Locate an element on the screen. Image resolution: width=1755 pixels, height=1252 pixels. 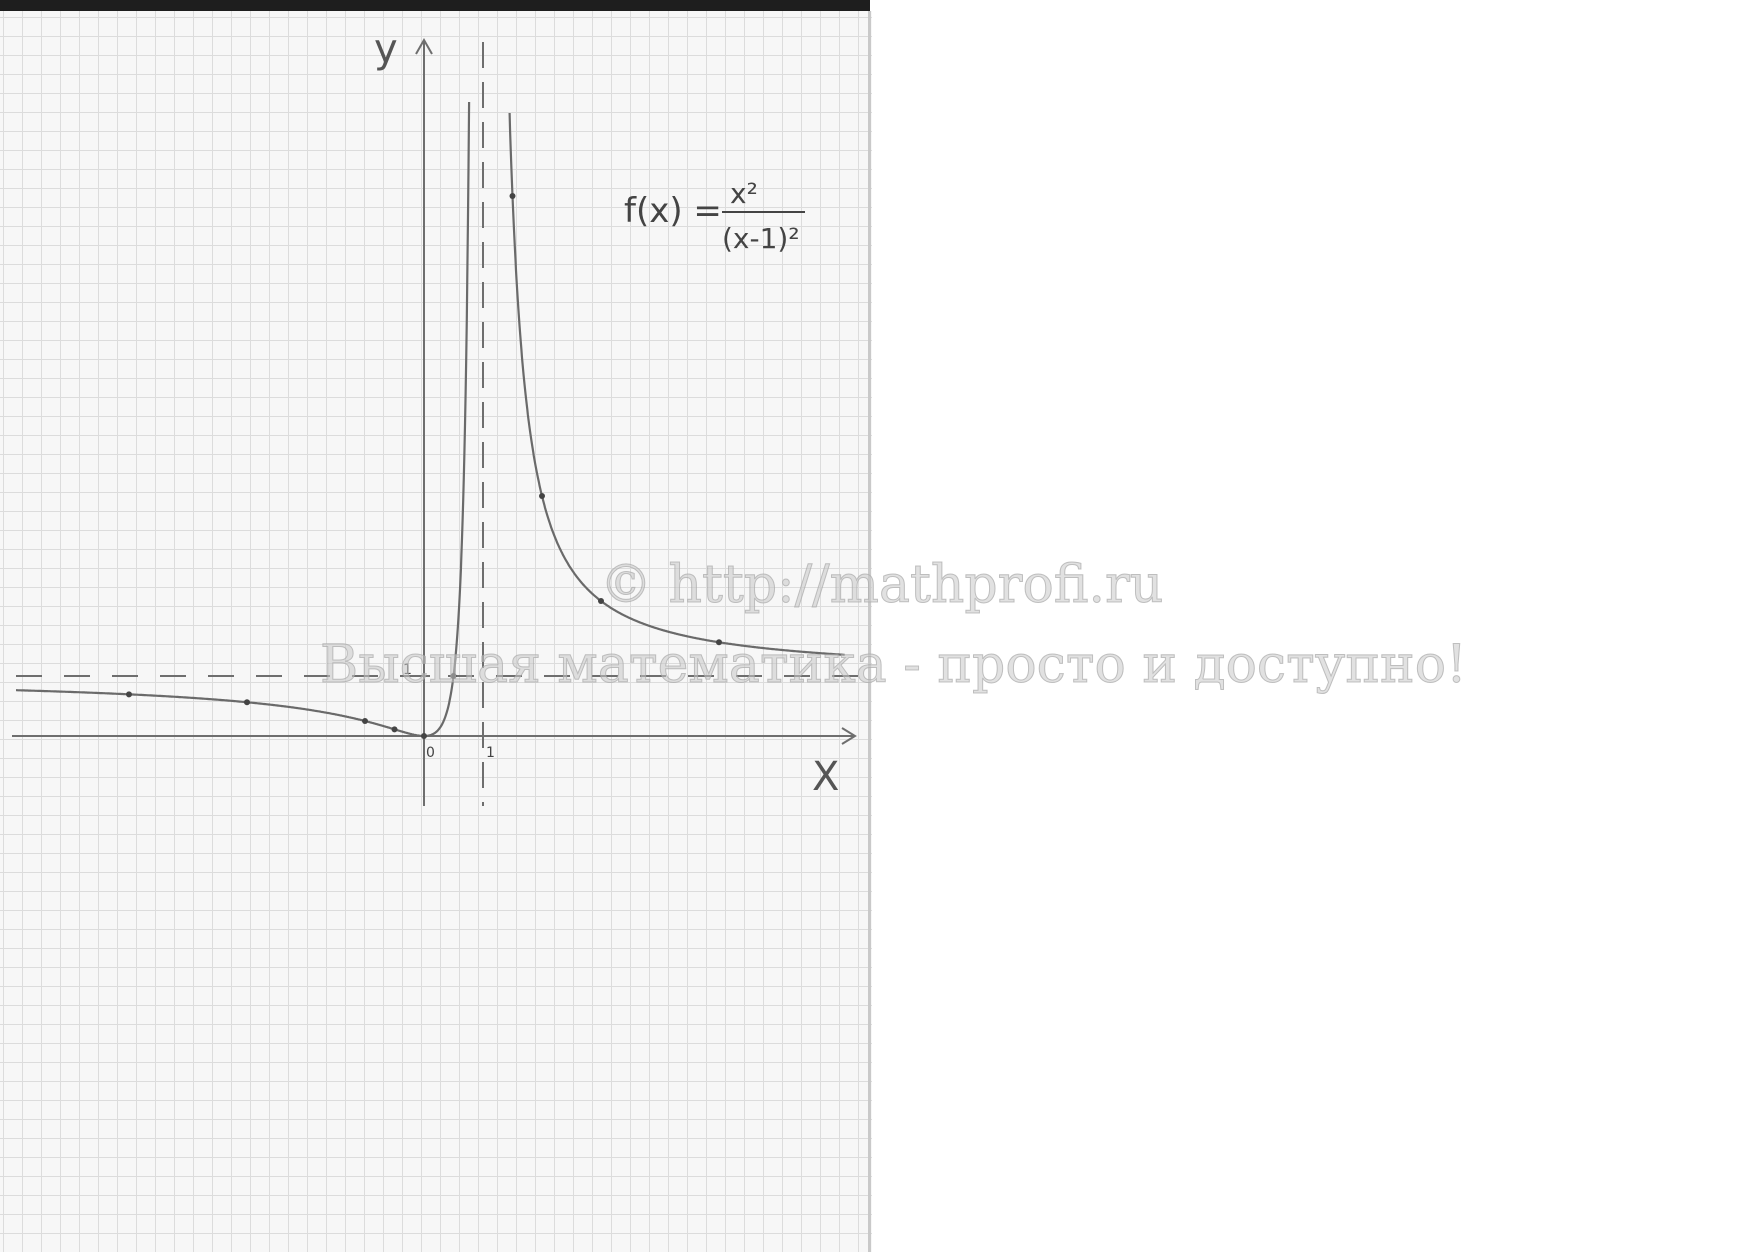
y-tick-label-1: 1 is located at coordinates (407, 670).